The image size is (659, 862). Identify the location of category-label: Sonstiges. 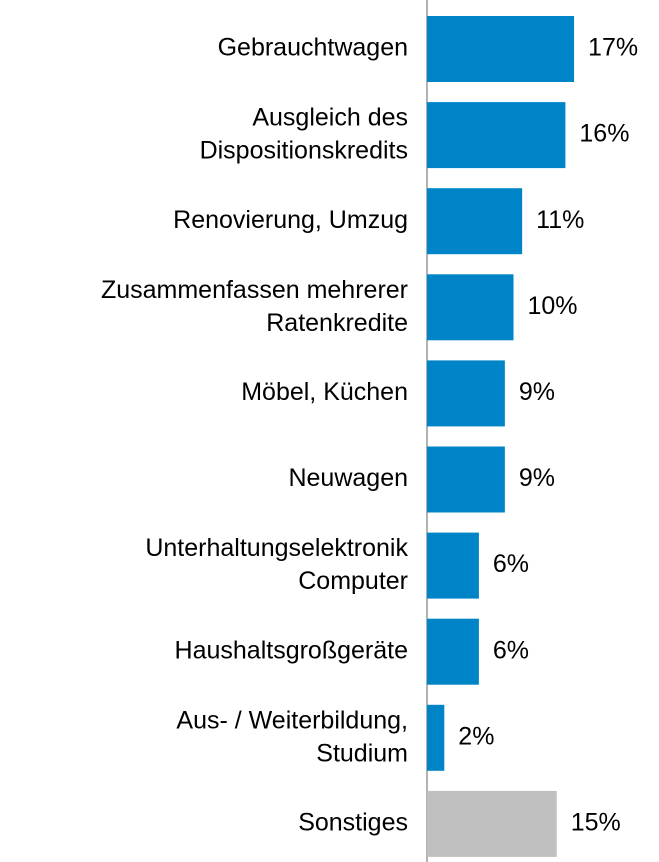
(353, 823).